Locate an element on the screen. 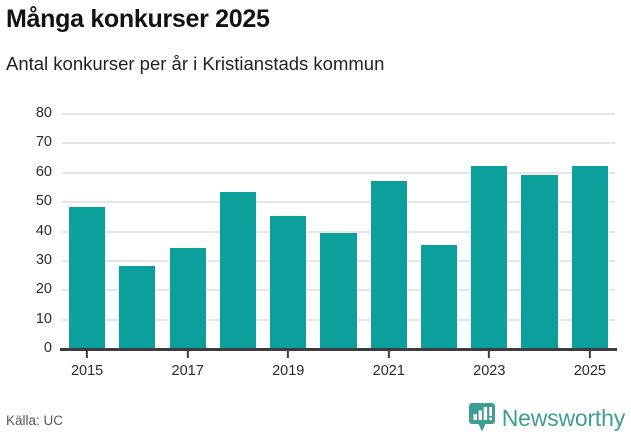 The width and height of the screenshot is (631, 439). y-axis-tick-label: 60 is located at coordinates (43, 171).